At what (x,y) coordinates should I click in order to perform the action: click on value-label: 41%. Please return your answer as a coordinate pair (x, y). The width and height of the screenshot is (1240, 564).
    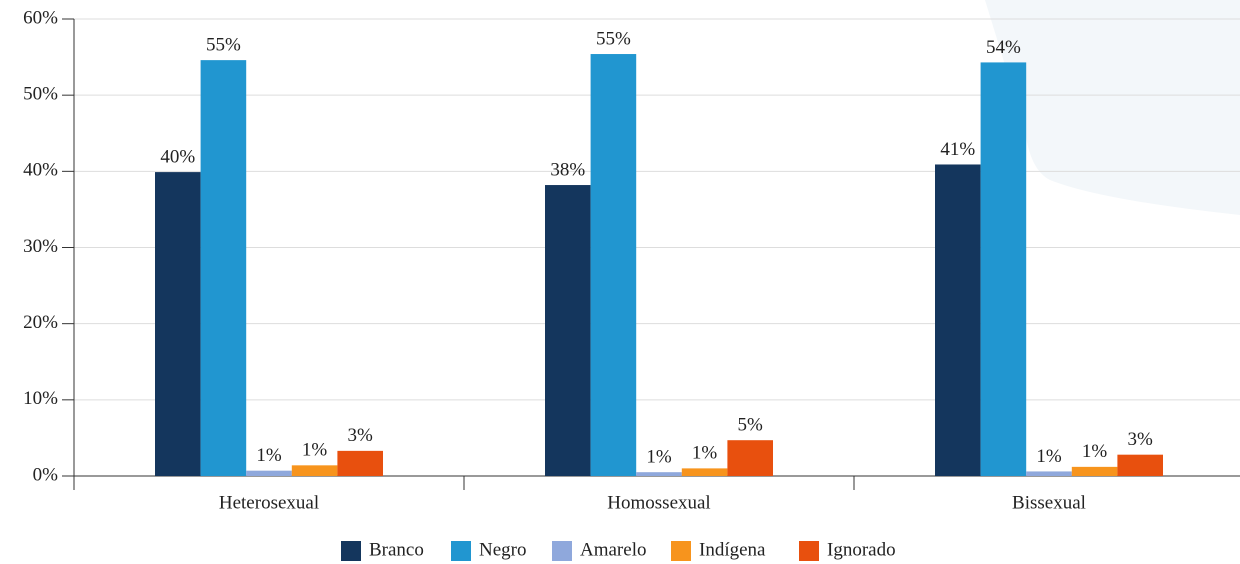
    Looking at the image, I should click on (957, 149).